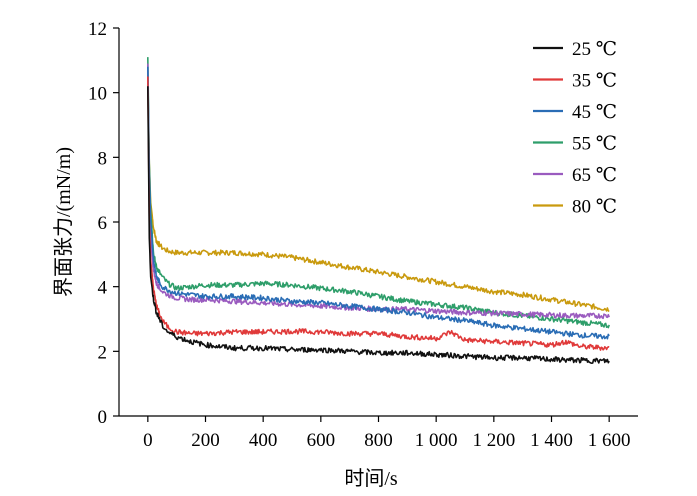 The width and height of the screenshot is (697, 496). What do you see at coordinates (97, 29) in the screenshot?
I see `y-tick-label: 12` at bounding box center [97, 29].